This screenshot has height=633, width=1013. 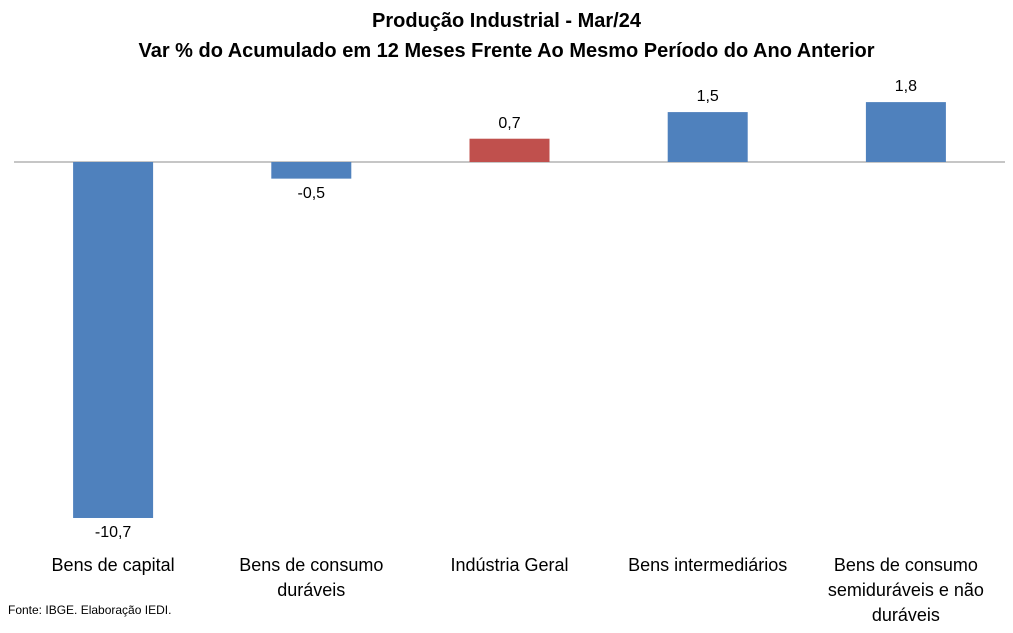 What do you see at coordinates (509, 565) in the screenshot?
I see `category-label: Indústria Geral` at bounding box center [509, 565].